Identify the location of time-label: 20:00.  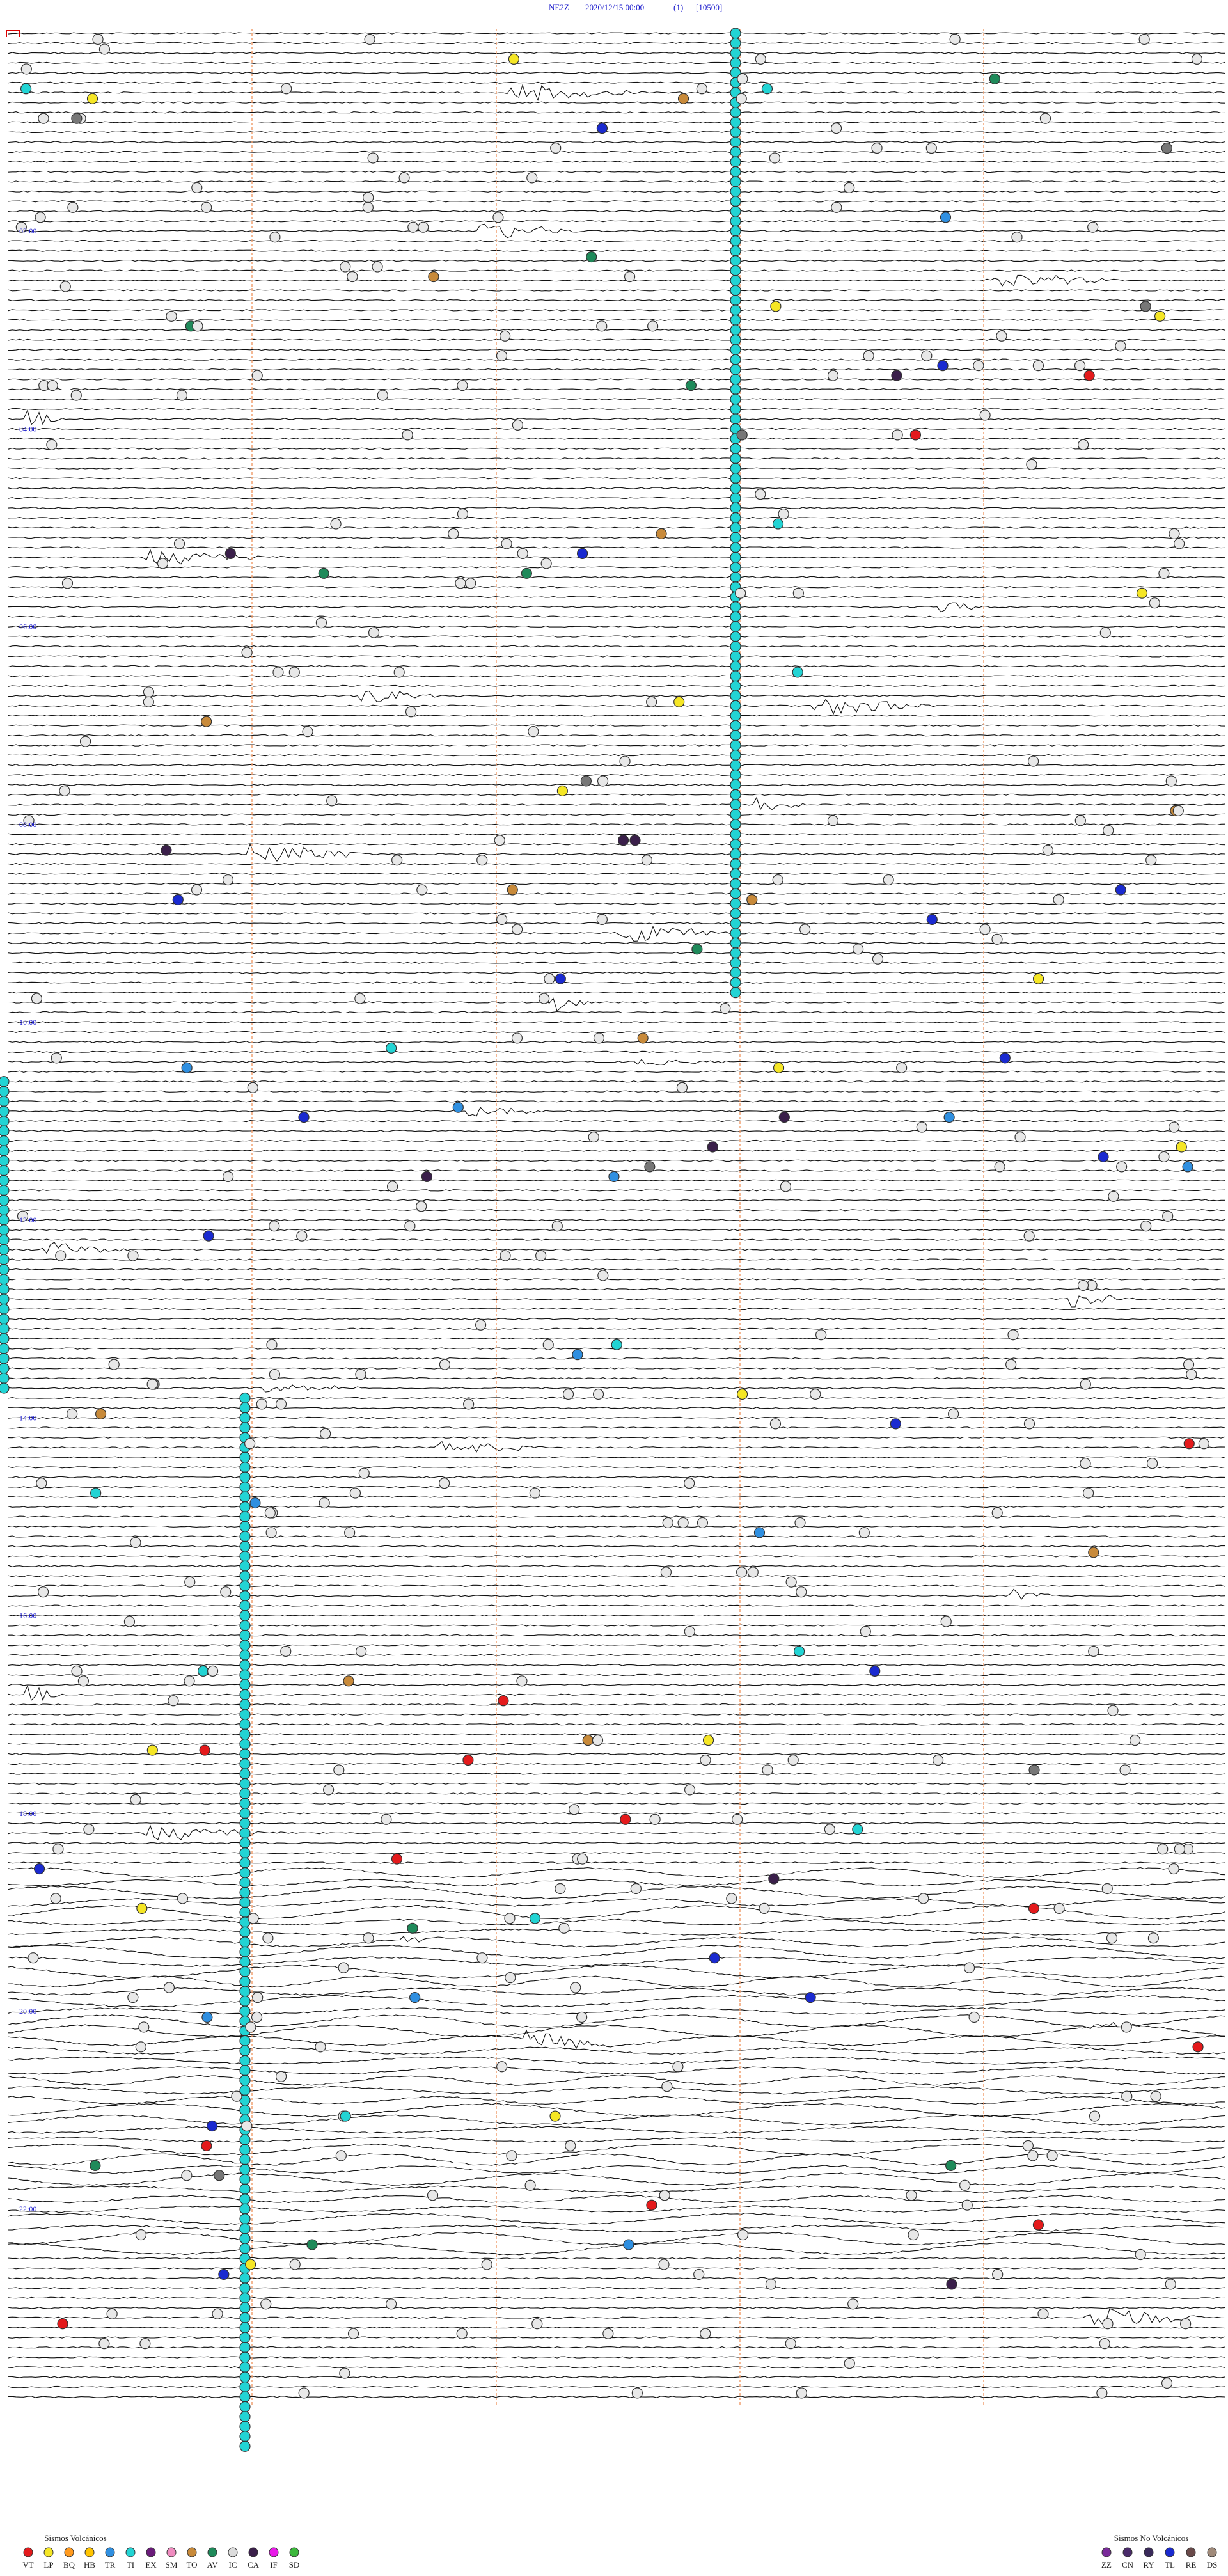
(27, 2011).